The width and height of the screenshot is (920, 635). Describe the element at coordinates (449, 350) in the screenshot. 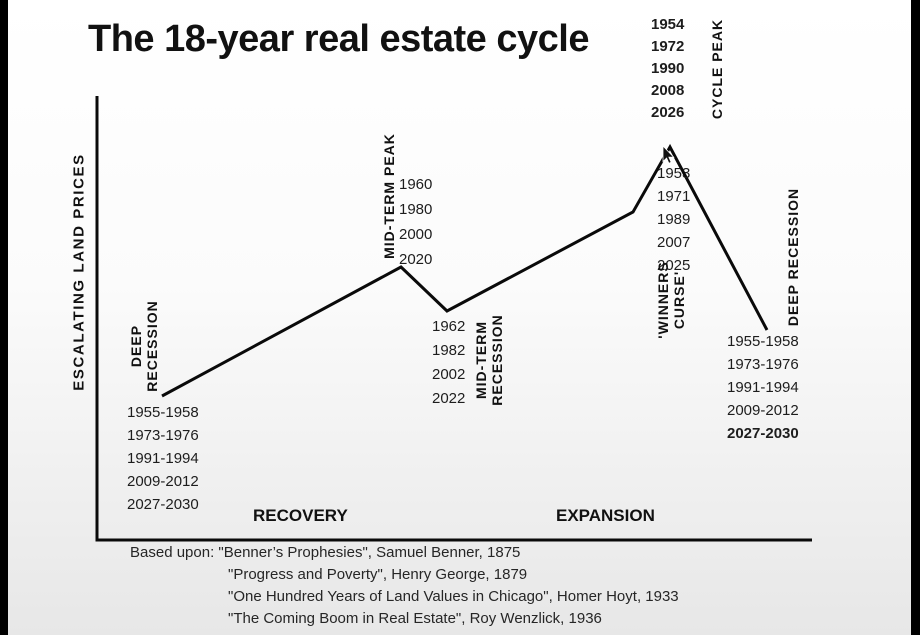

I see `year-item: 1982` at that location.